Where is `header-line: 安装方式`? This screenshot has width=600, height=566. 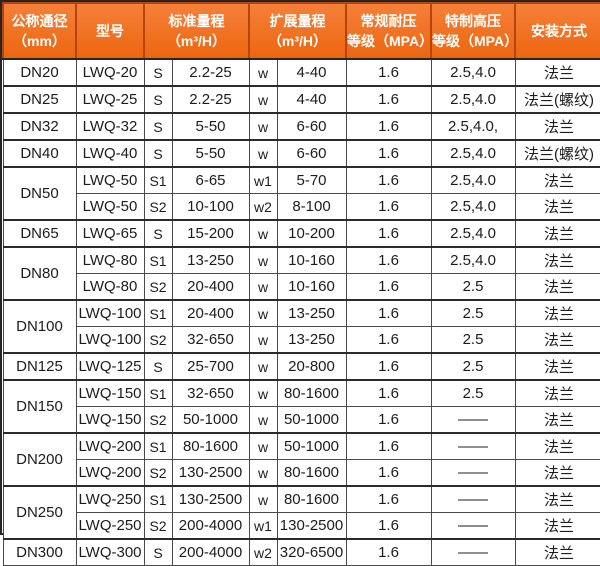
header-line: 安装方式 is located at coordinates (559, 30).